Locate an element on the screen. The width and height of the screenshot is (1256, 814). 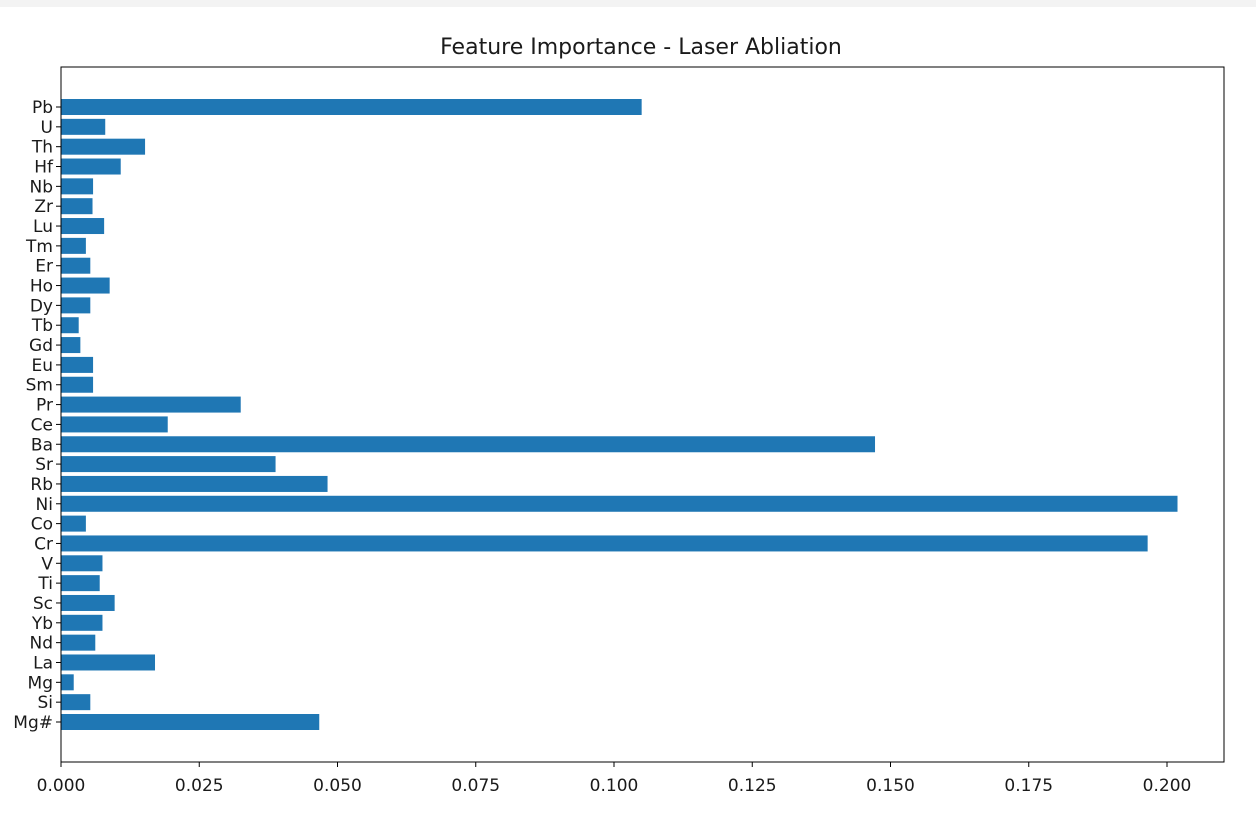
y-tick-label: Si is located at coordinates (45, 703).